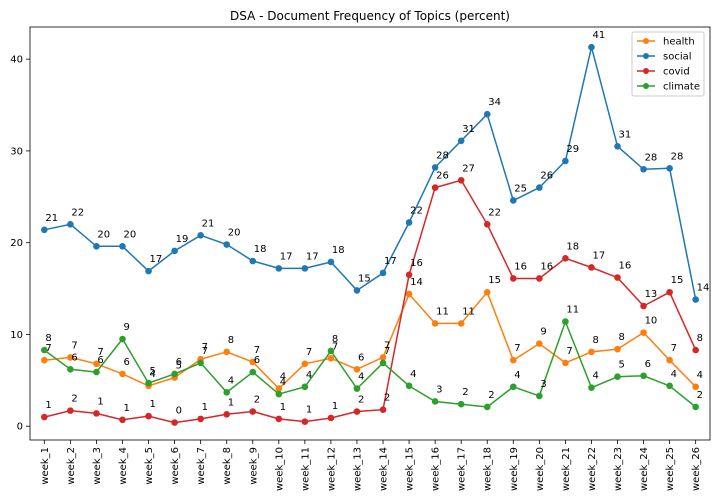 Image resolution: width=720 pixels, height=504 pixels. Describe the element at coordinates (357, 469) in the screenshot. I see `x-tick-label: week_13` at that location.